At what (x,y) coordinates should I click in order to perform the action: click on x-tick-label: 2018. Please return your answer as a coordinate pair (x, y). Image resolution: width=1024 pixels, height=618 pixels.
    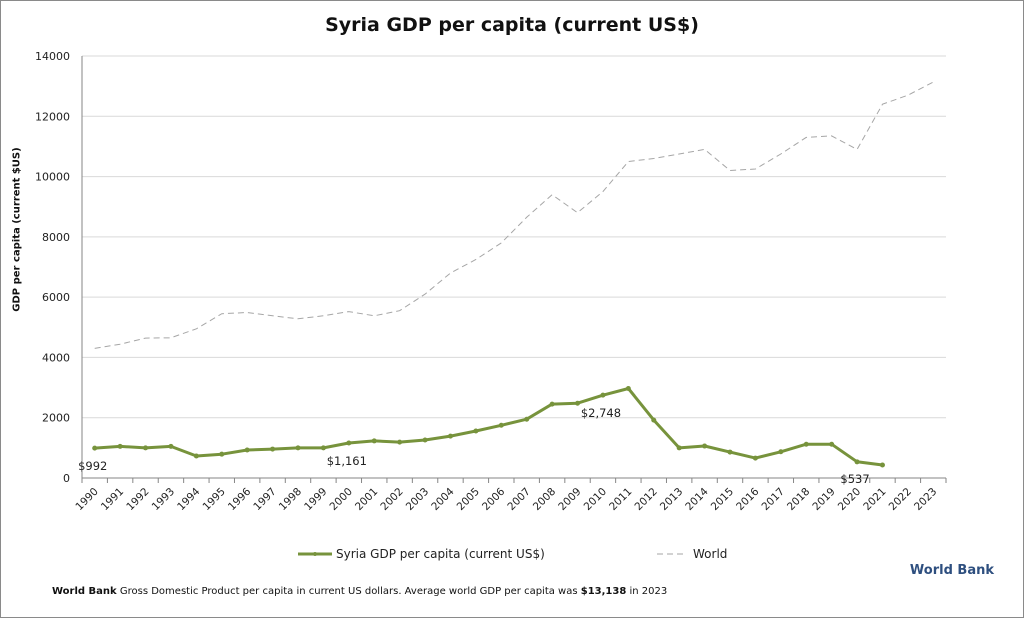
    Looking at the image, I should click on (798, 499).